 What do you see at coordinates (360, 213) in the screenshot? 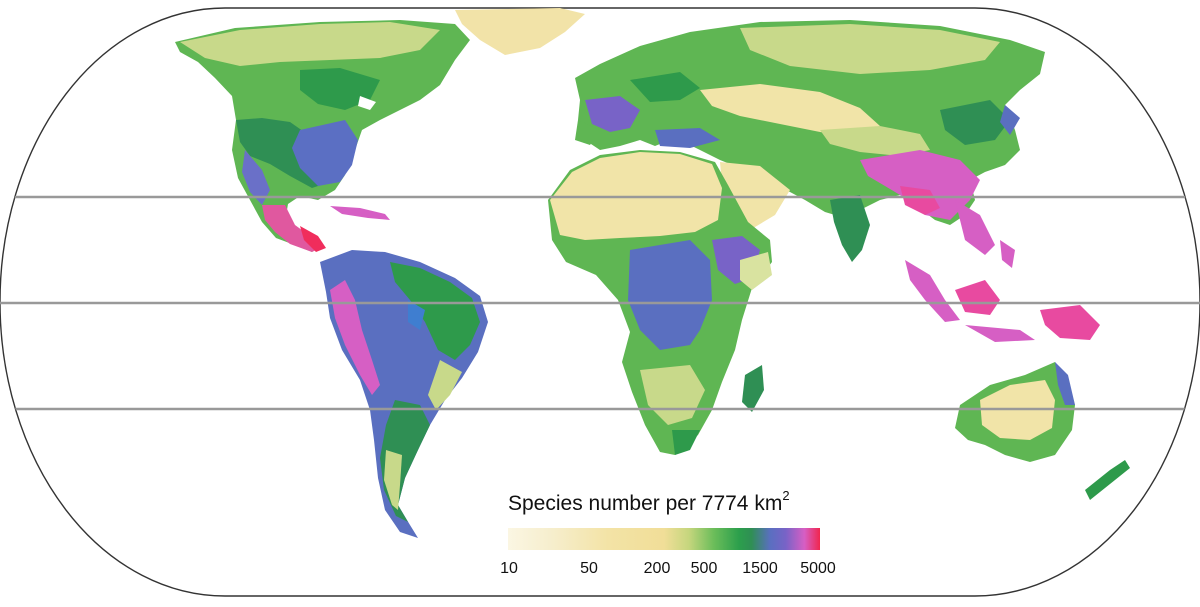
I see `caribbean-islands` at bounding box center [360, 213].